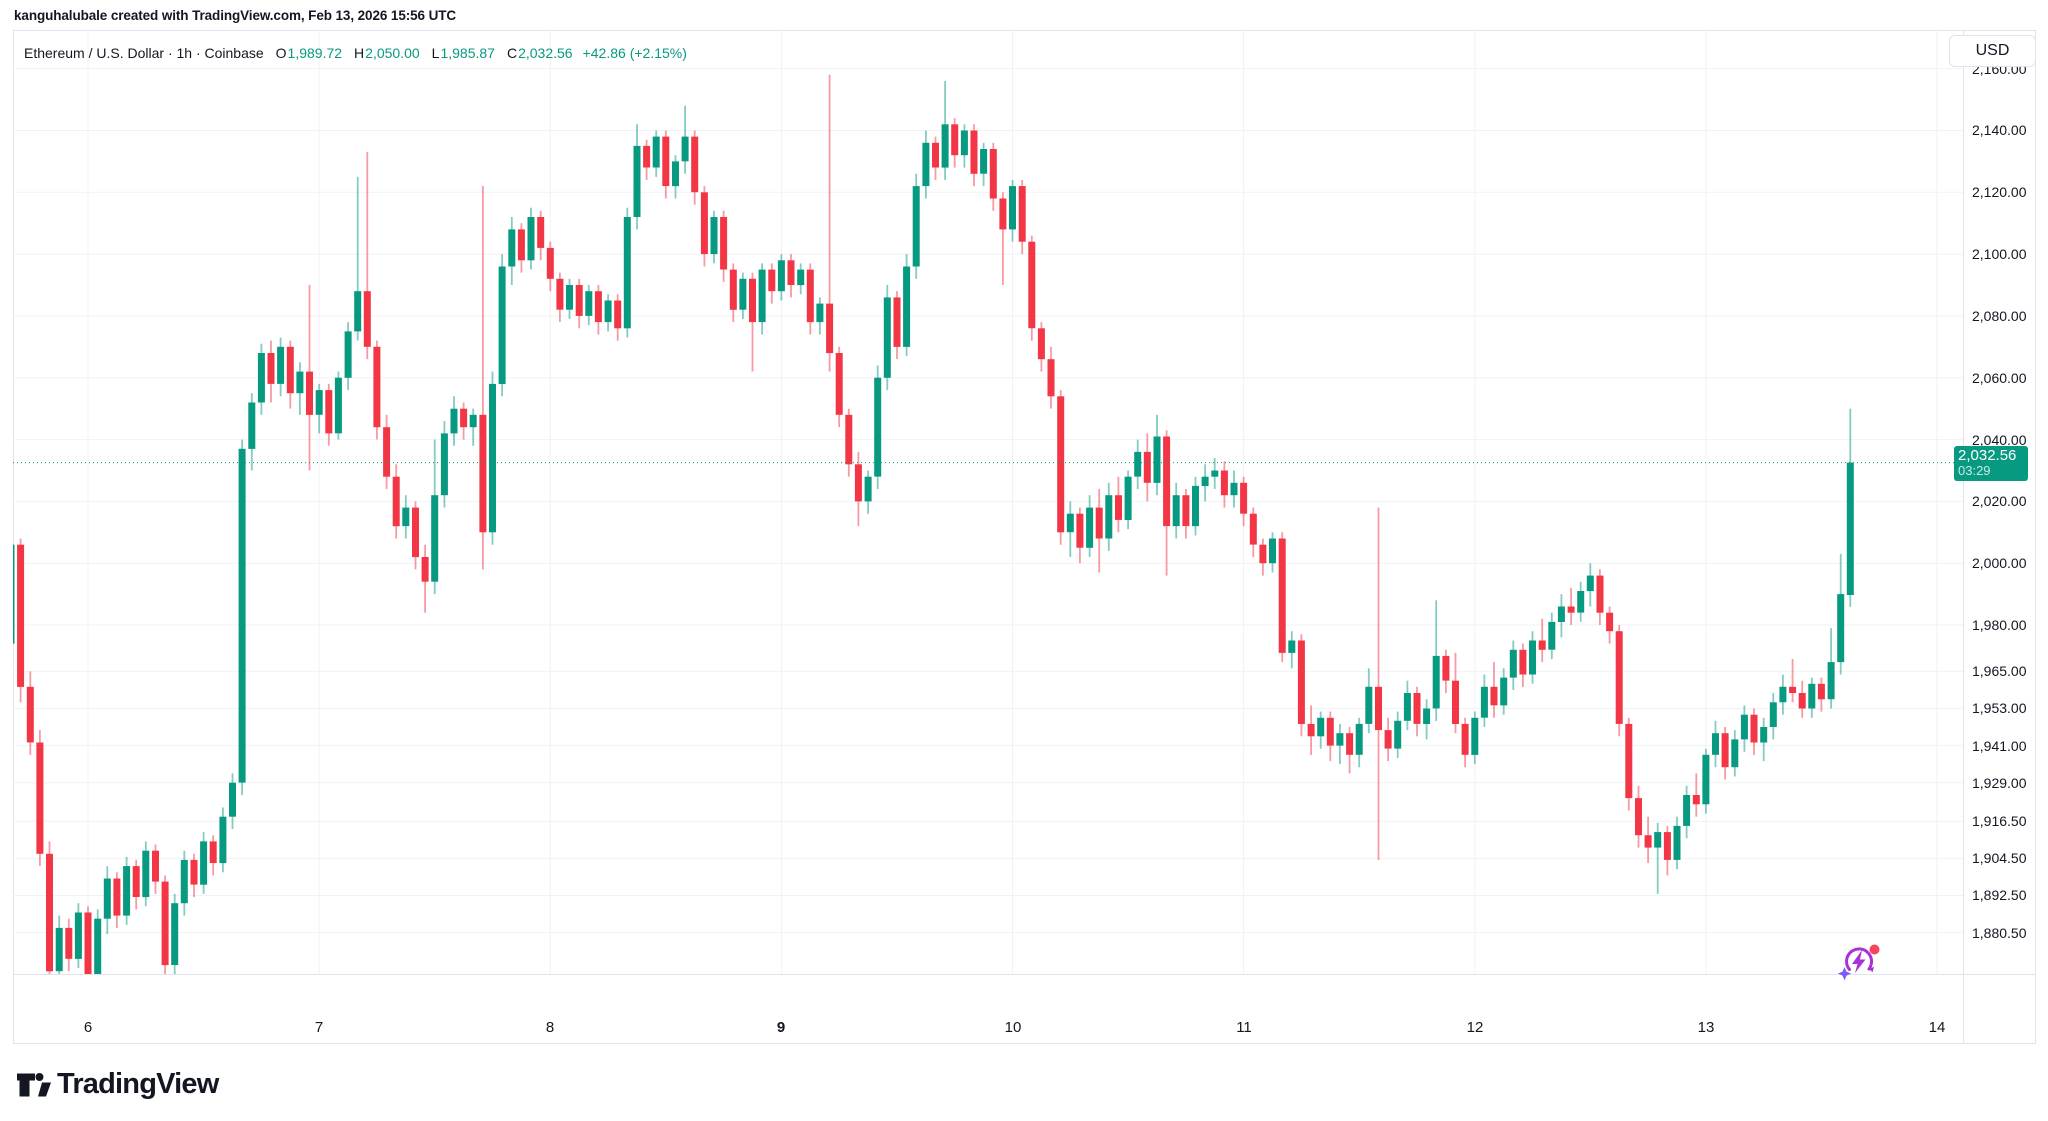  Describe the element at coordinates (34, 1084) in the screenshot. I see `tradingview-mark-icon` at that location.